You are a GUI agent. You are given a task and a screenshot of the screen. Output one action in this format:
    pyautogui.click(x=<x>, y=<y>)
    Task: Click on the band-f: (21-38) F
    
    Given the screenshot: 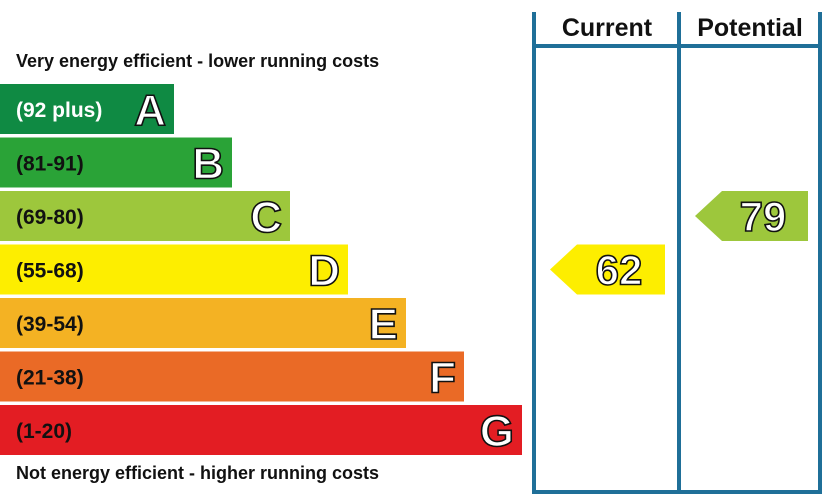 What is the action you would take?
    pyautogui.click(x=232, y=377)
    